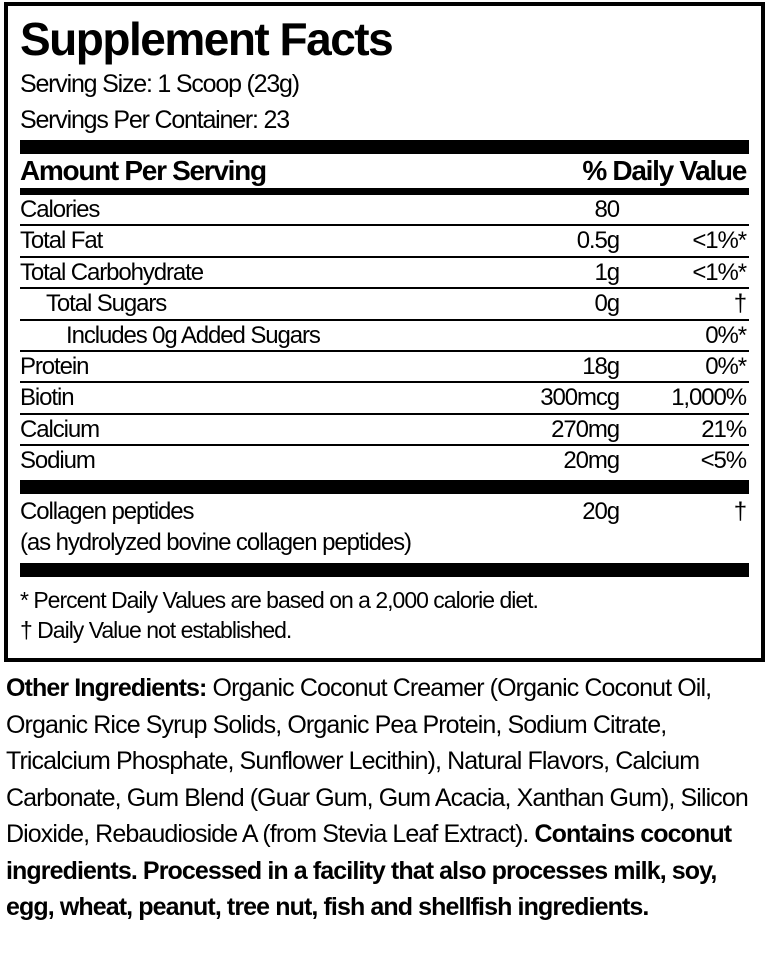  Describe the element at coordinates (539, 335) in the screenshot. I see `nutrient-amount` at that location.